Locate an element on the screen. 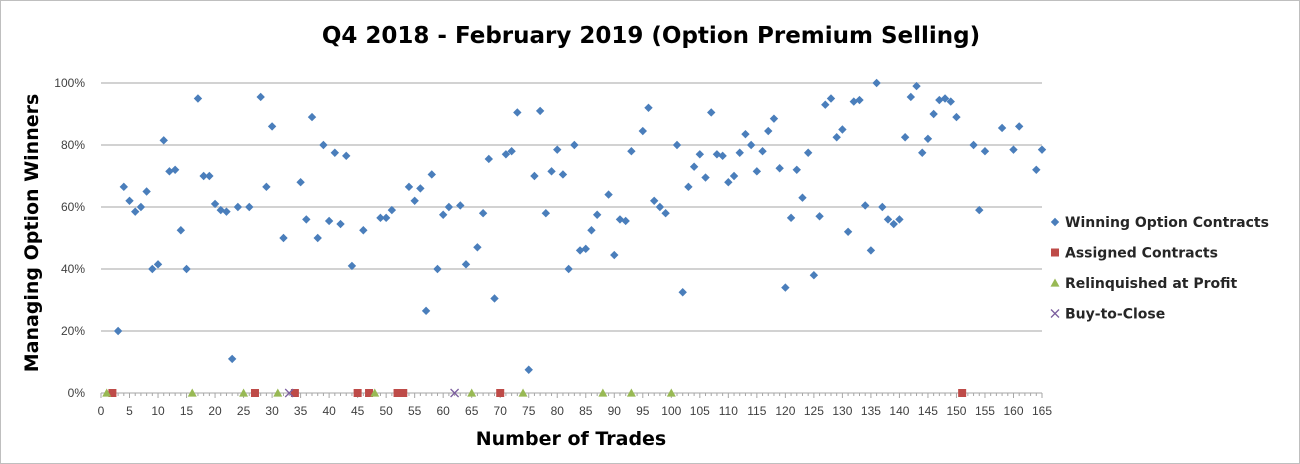 Image resolution: width=1300 pixels, height=464 pixels. x-tick-label: 30 is located at coordinates (272, 411).